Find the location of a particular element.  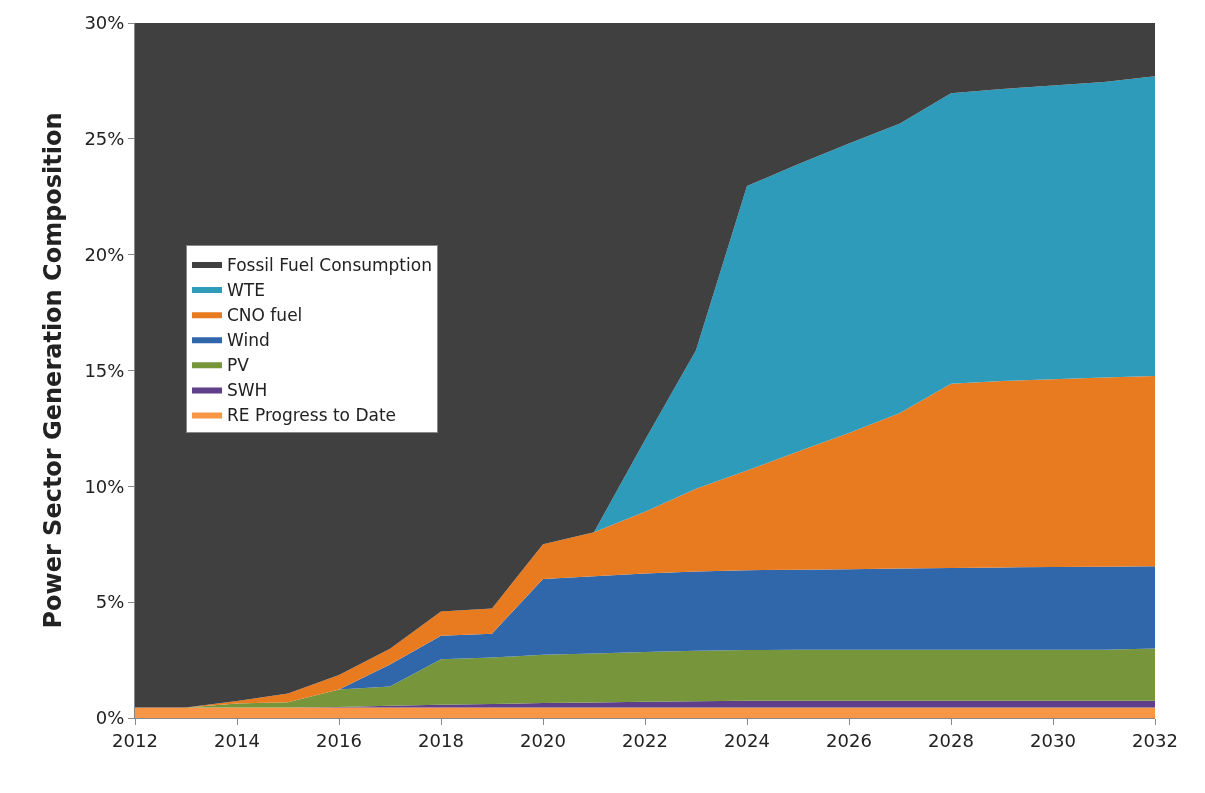

legend-label: WTE is located at coordinates (246, 289).